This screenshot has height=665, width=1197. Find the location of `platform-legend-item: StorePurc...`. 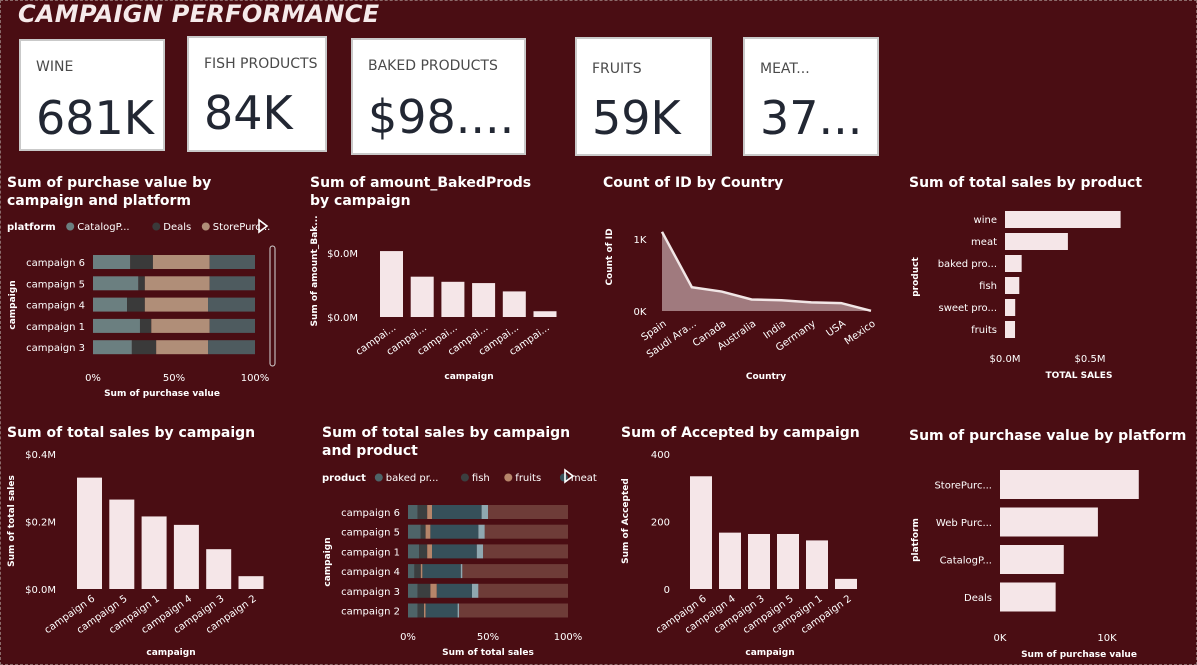

platform-legend-item: StorePurc... is located at coordinates (242, 227).